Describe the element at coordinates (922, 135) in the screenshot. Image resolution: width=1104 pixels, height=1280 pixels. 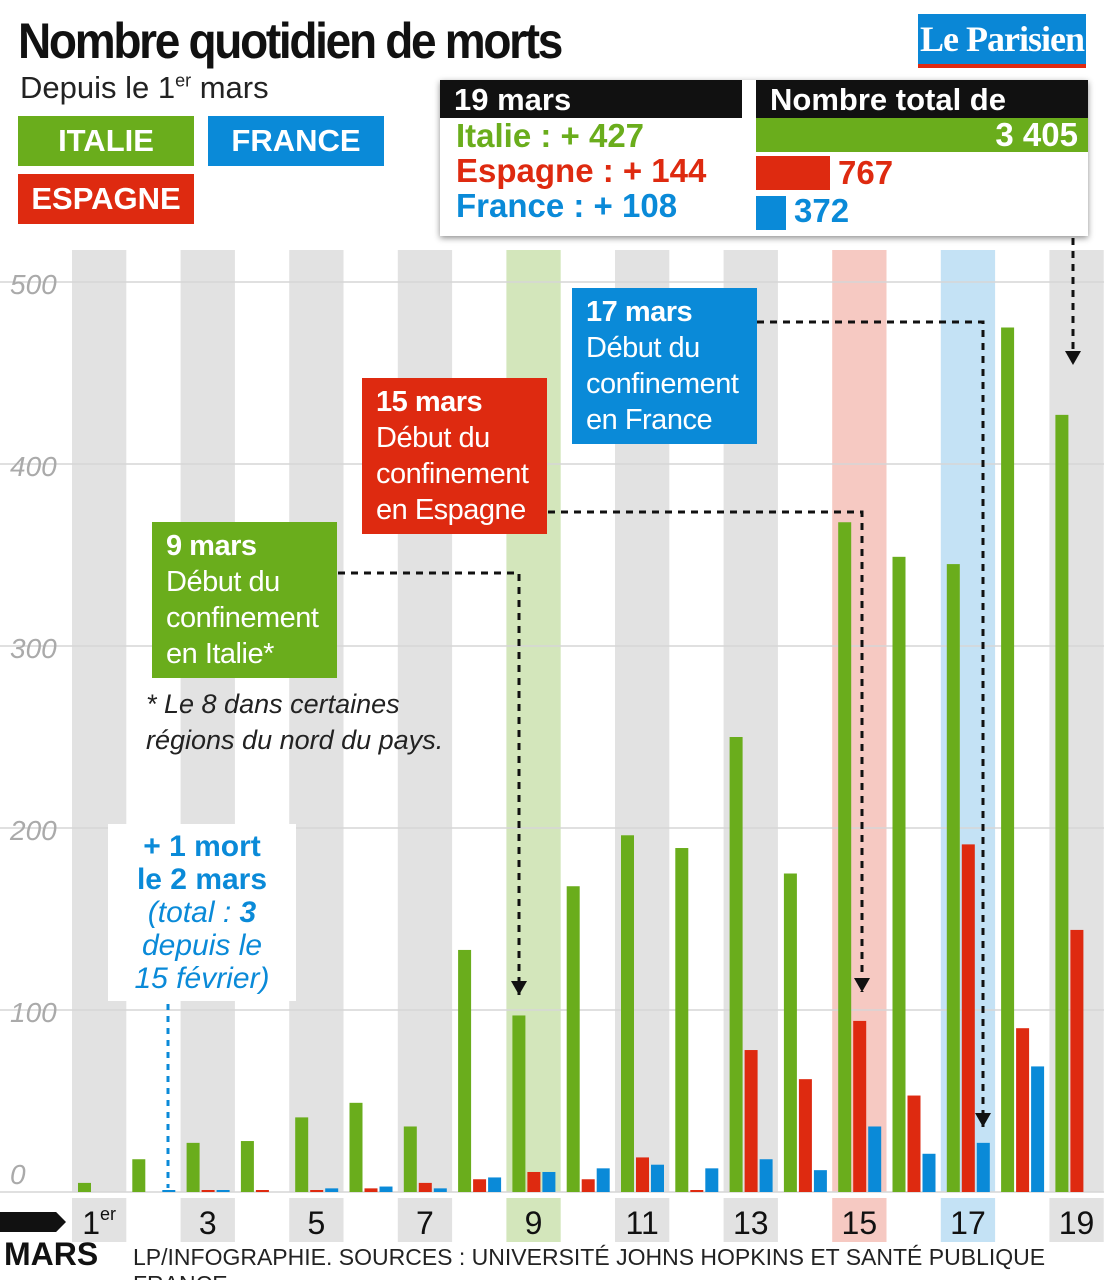
I see `total-italie: 3 405` at that location.